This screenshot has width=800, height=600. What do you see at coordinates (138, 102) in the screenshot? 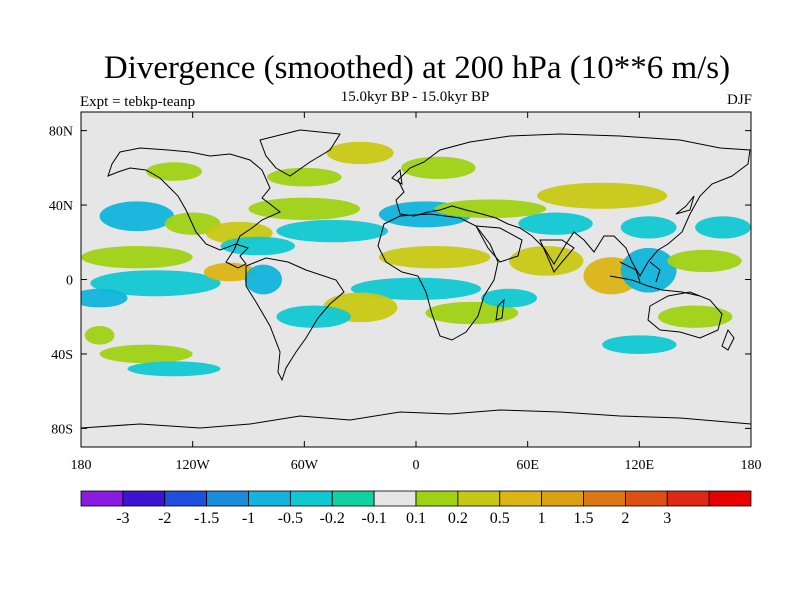
I see `experiment-label: Expt = tebkp-teanp` at bounding box center [138, 102].